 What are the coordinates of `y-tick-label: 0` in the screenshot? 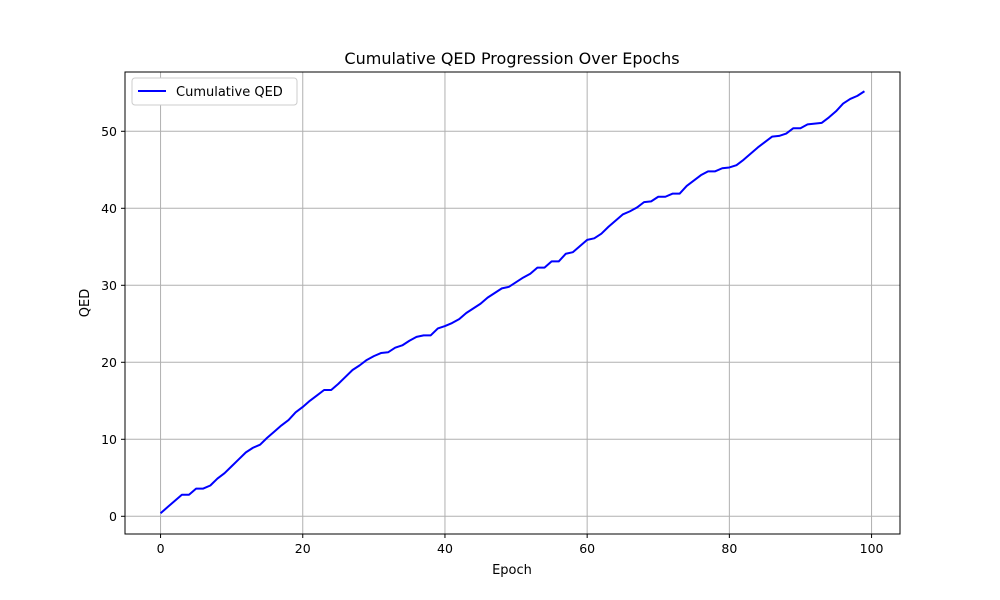 It's located at (113, 516).